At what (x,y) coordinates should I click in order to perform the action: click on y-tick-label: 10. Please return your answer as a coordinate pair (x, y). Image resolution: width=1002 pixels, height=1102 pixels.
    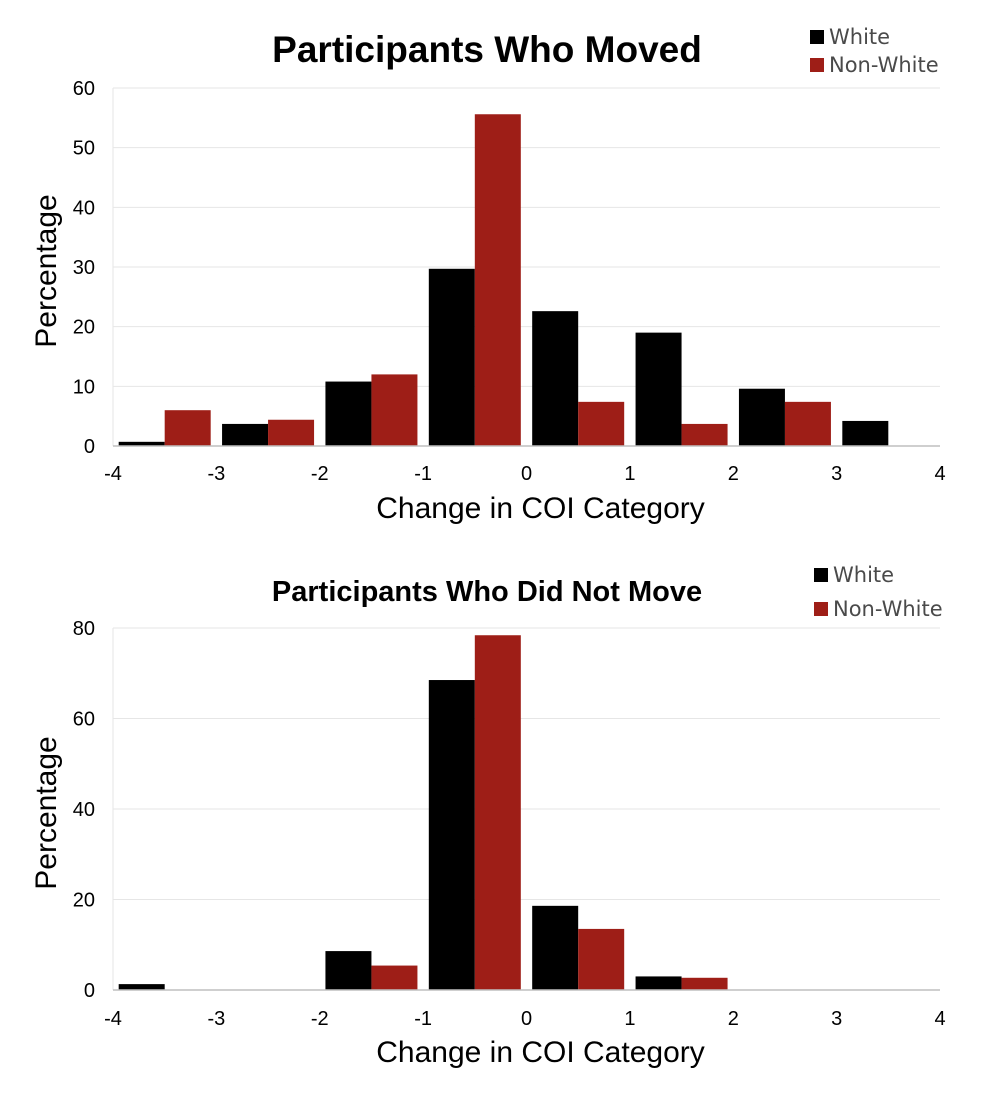
    Looking at the image, I should click on (84, 387).